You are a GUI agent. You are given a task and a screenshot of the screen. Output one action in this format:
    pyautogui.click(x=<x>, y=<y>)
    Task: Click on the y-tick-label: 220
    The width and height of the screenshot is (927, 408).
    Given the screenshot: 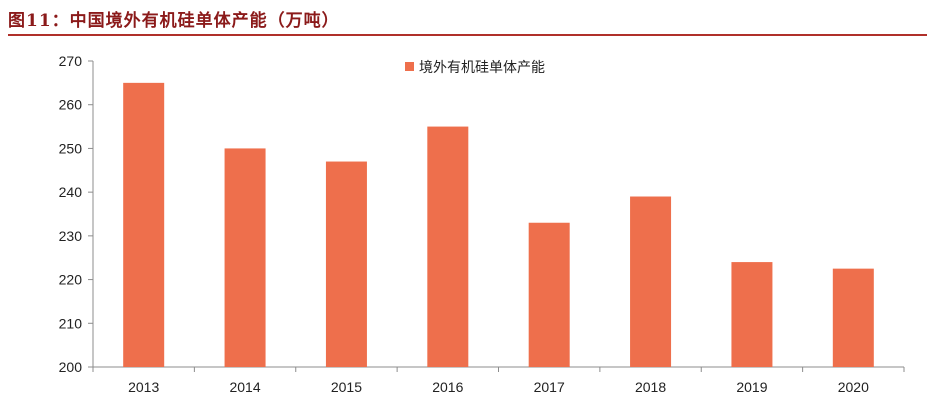 What is the action you would take?
    pyautogui.click(x=71, y=280)
    